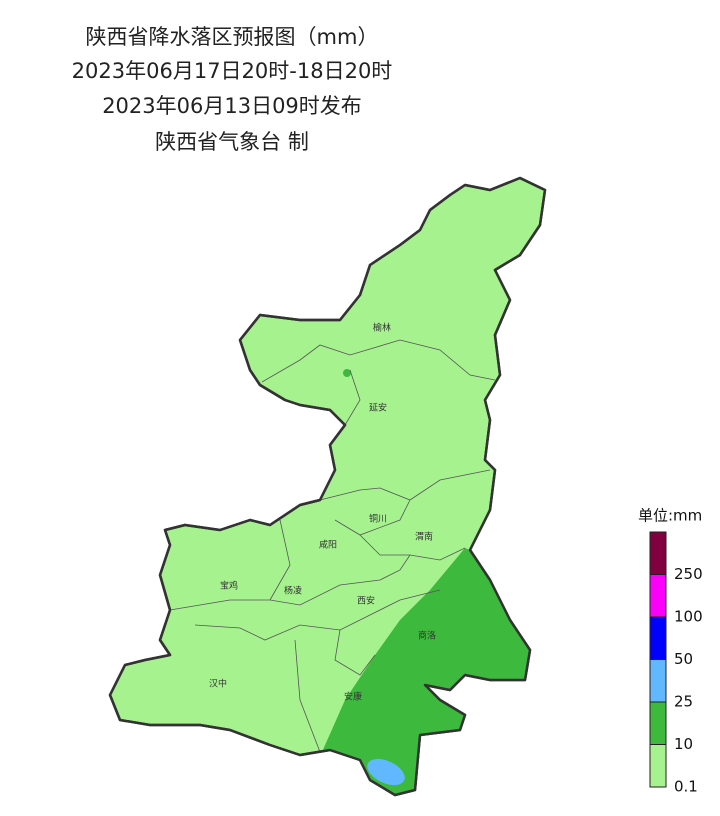 This screenshot has height=816, width=720. Describe the element at coordinates (229, 586) in the screenshot. I see `city-label: 宝鸡` at that location.